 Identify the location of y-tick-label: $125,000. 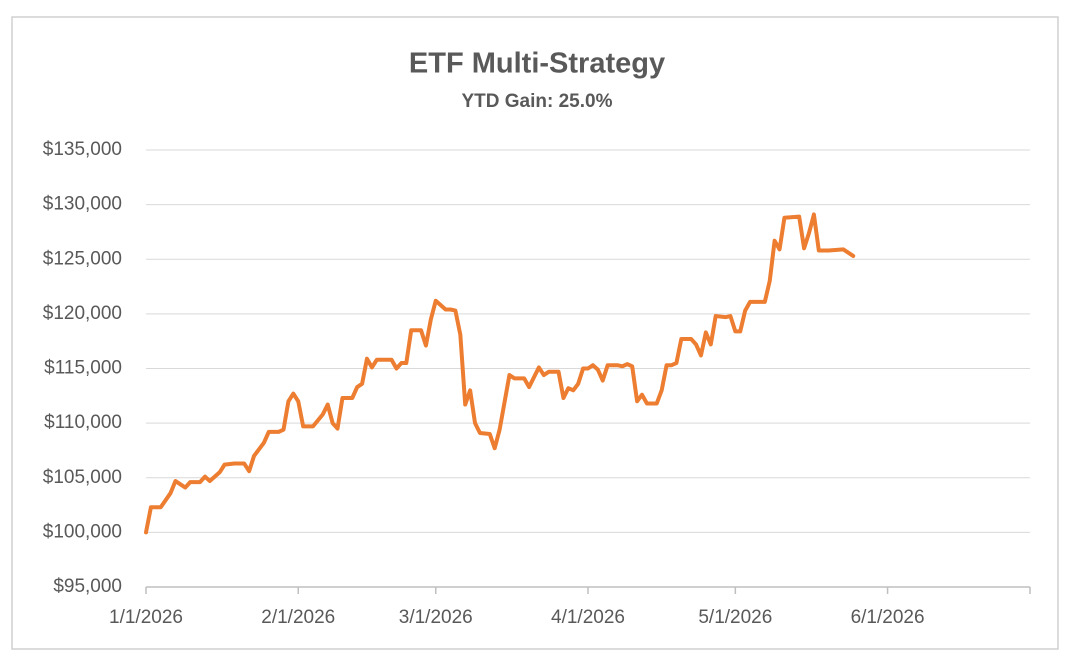
(82, 258).